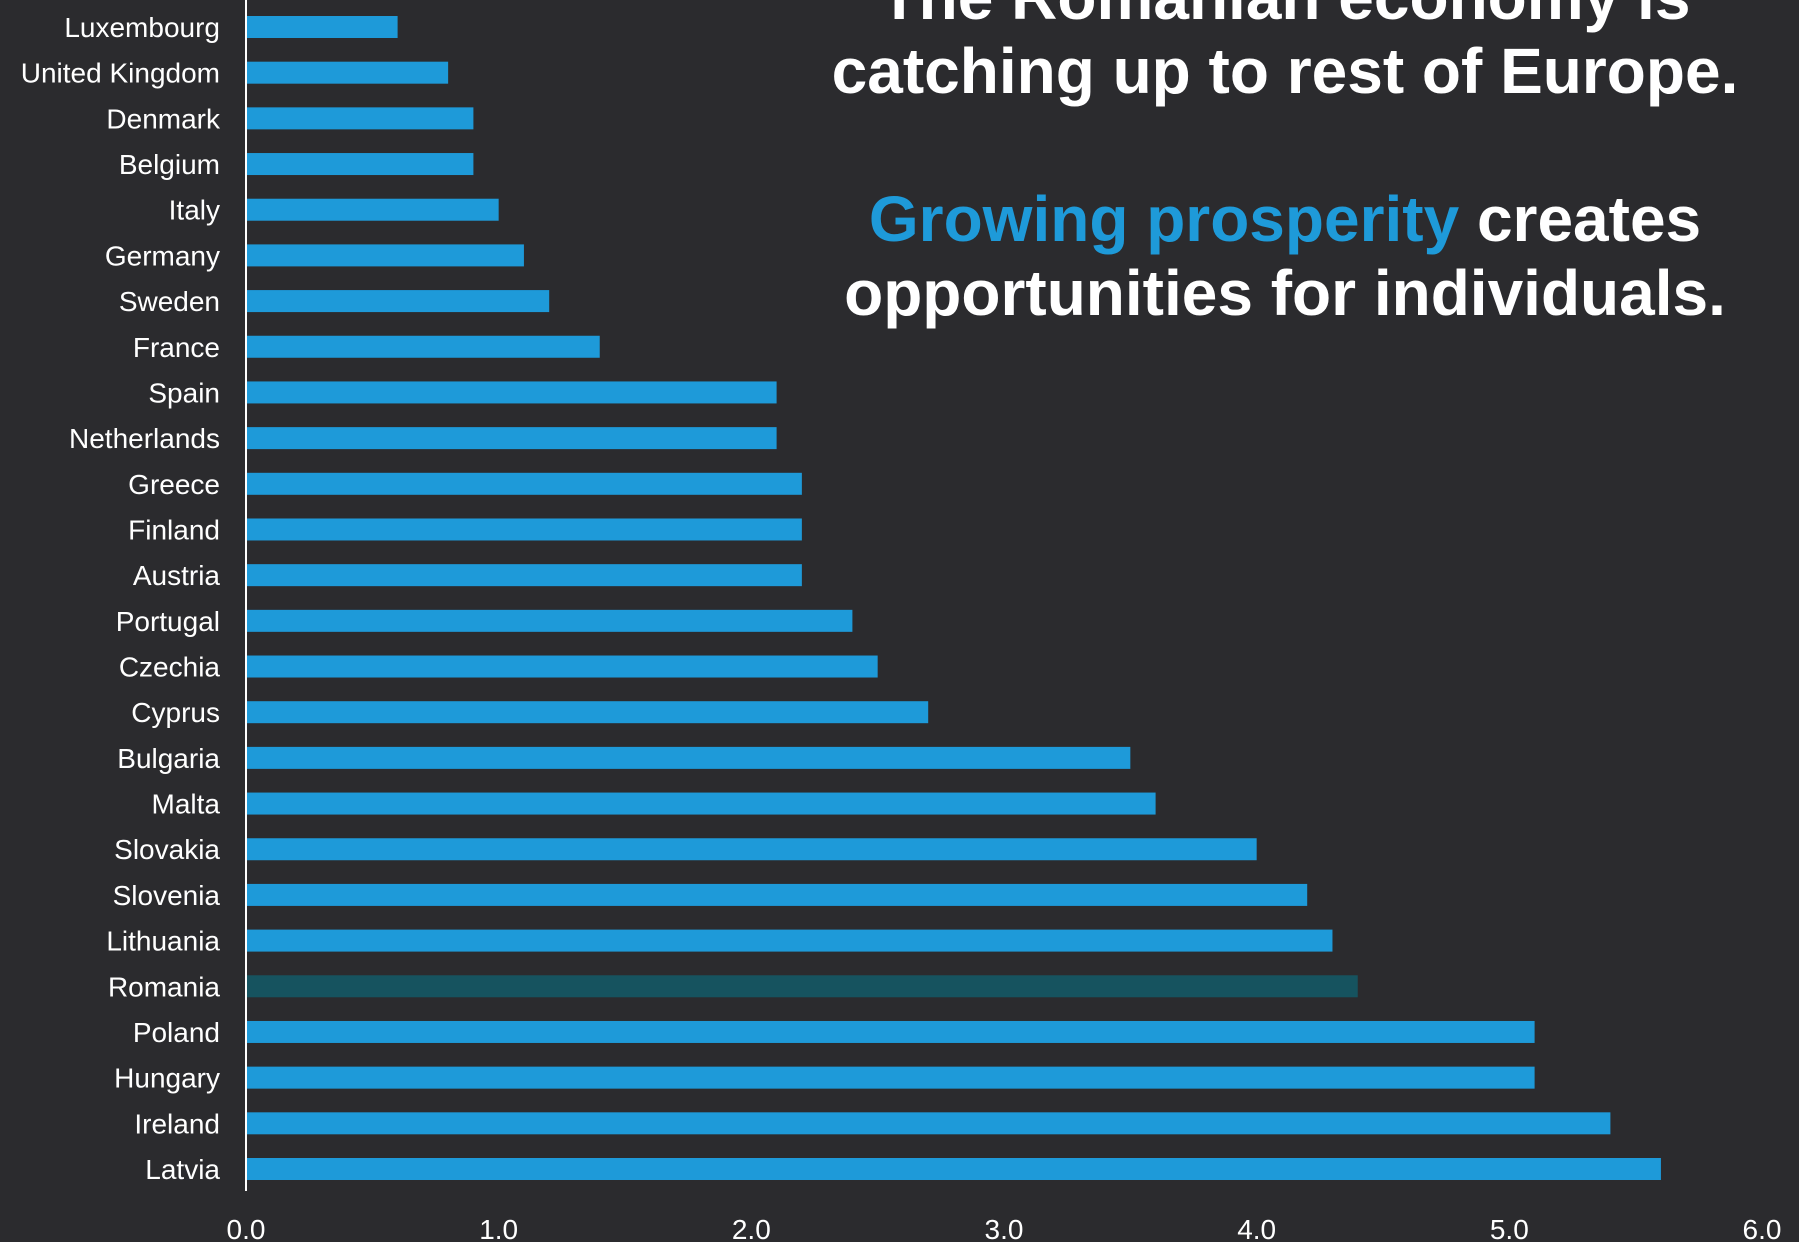  What do you see at coordinates (688, 757) in the screenshot?
I see `bar-bulgaria` at bounding box center [688, 757].